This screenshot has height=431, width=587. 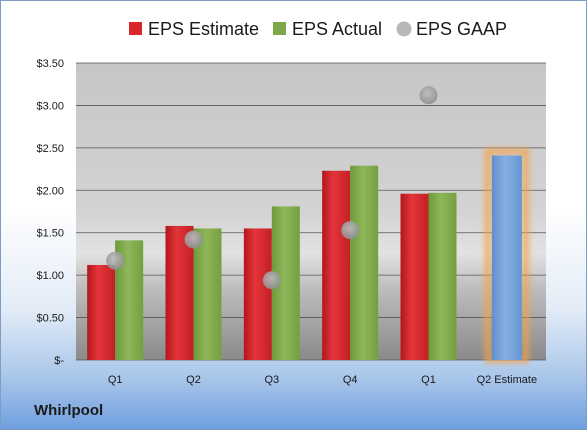 I want to click on x-axis: Q1 Q2 Q3 Q4 Q1 Q2 Estimate, so click(x=322, y=380).